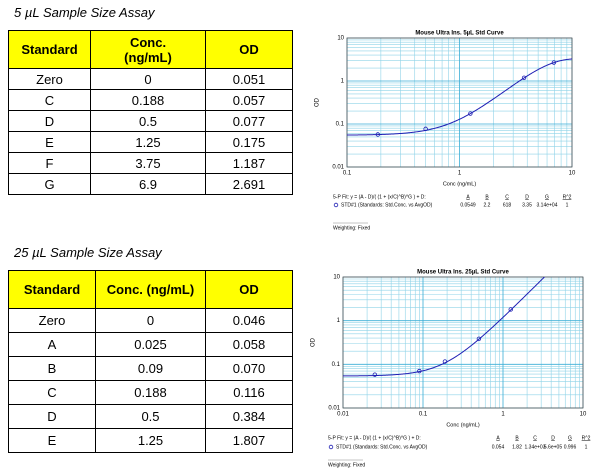 The height and width of the screenshot is (474, 600). I want to click on cell: B, so click(52, 368).